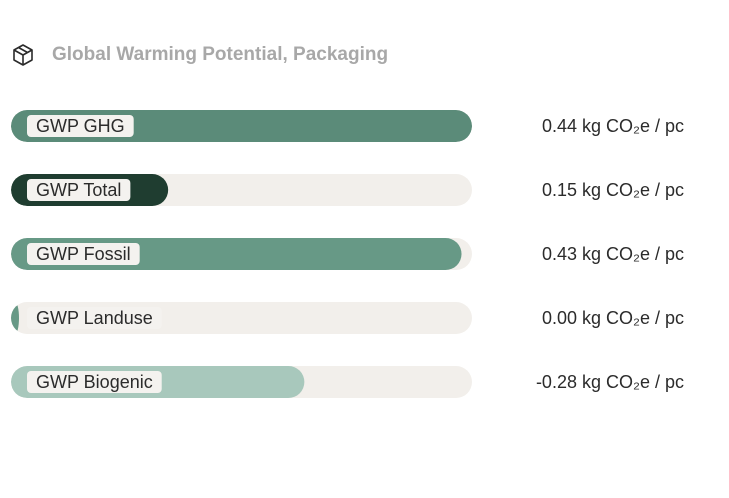  Describe the element at coordinates (613, 126) in the screenshot. I see `value-label: 0.44 kg CO₂e / pc` at that location.